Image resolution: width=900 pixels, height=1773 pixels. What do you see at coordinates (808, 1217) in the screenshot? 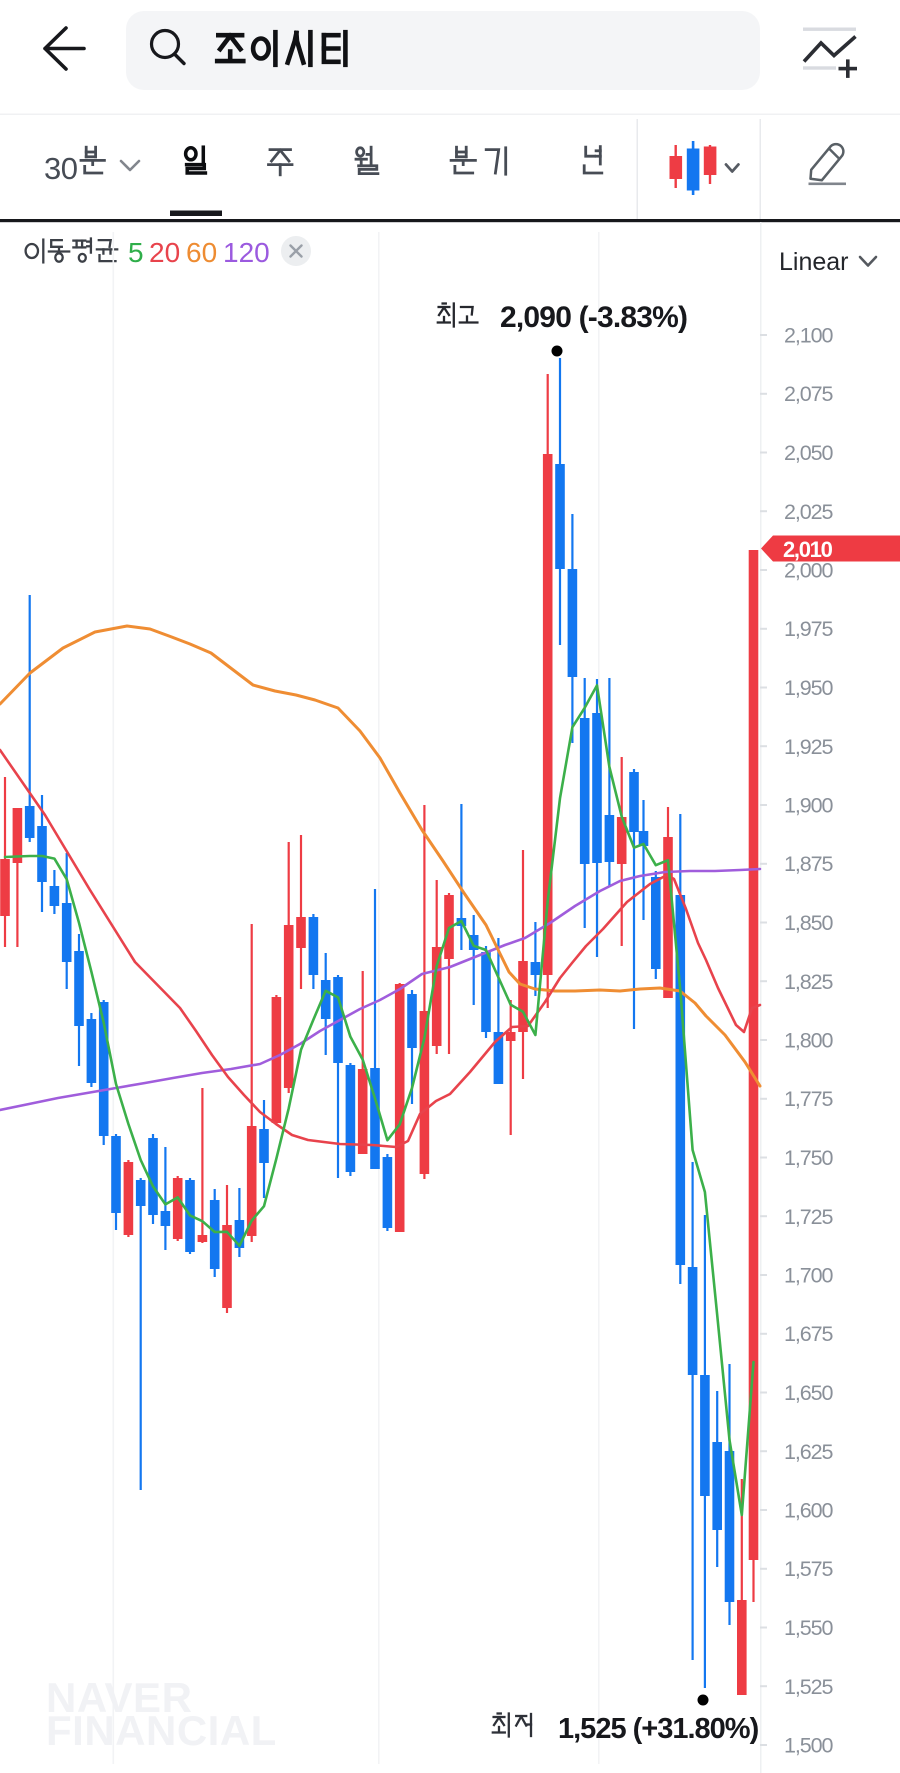
I see `svg-text: 1,725` at bounding box center [808, 1217].